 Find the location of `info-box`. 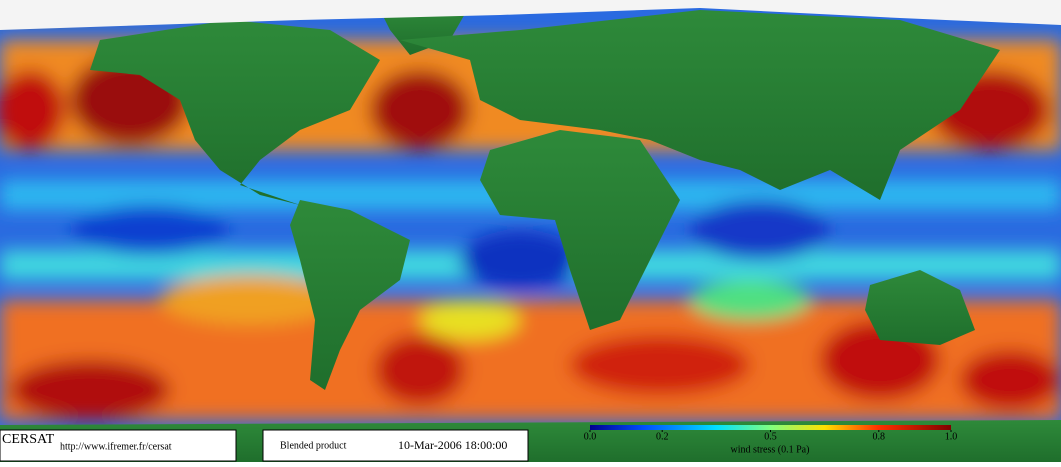

info-box is located at coordinates (395, 445).